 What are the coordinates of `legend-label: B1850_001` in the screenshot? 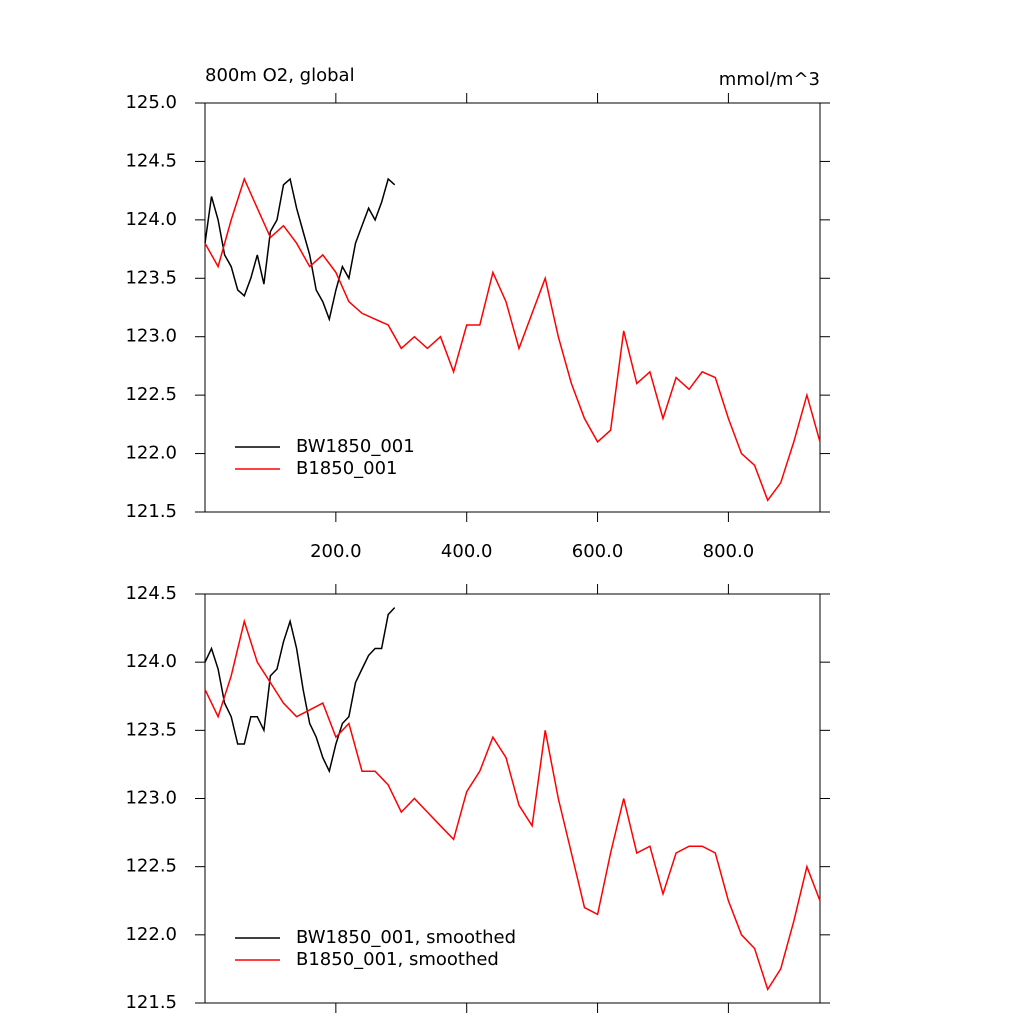 It's located at (347, 468).